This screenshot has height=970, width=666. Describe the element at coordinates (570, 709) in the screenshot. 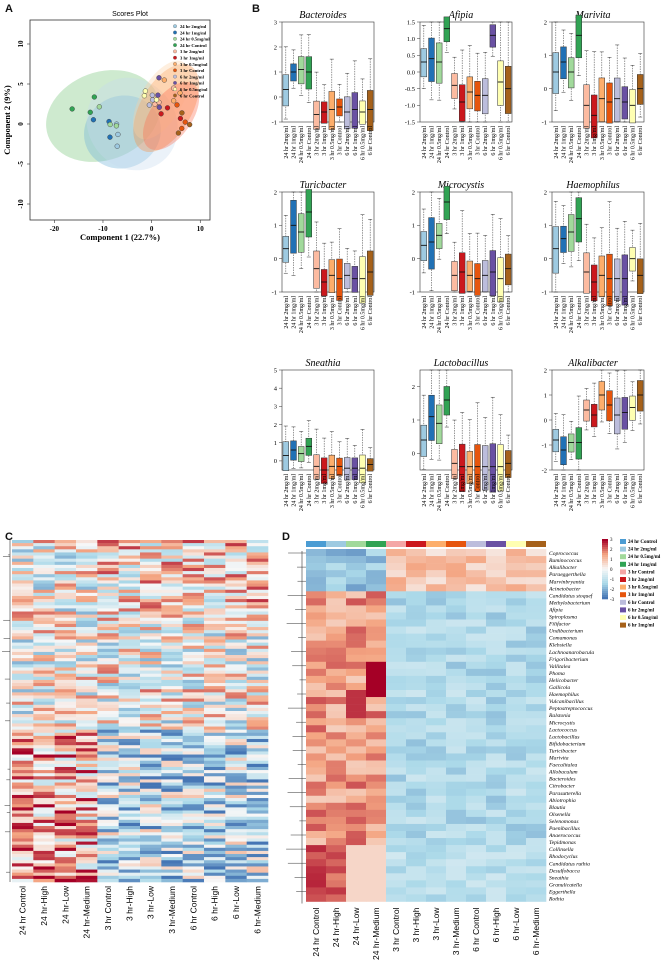

I see `heatmap-d-row-label: Peptostreptococcus` at that location.